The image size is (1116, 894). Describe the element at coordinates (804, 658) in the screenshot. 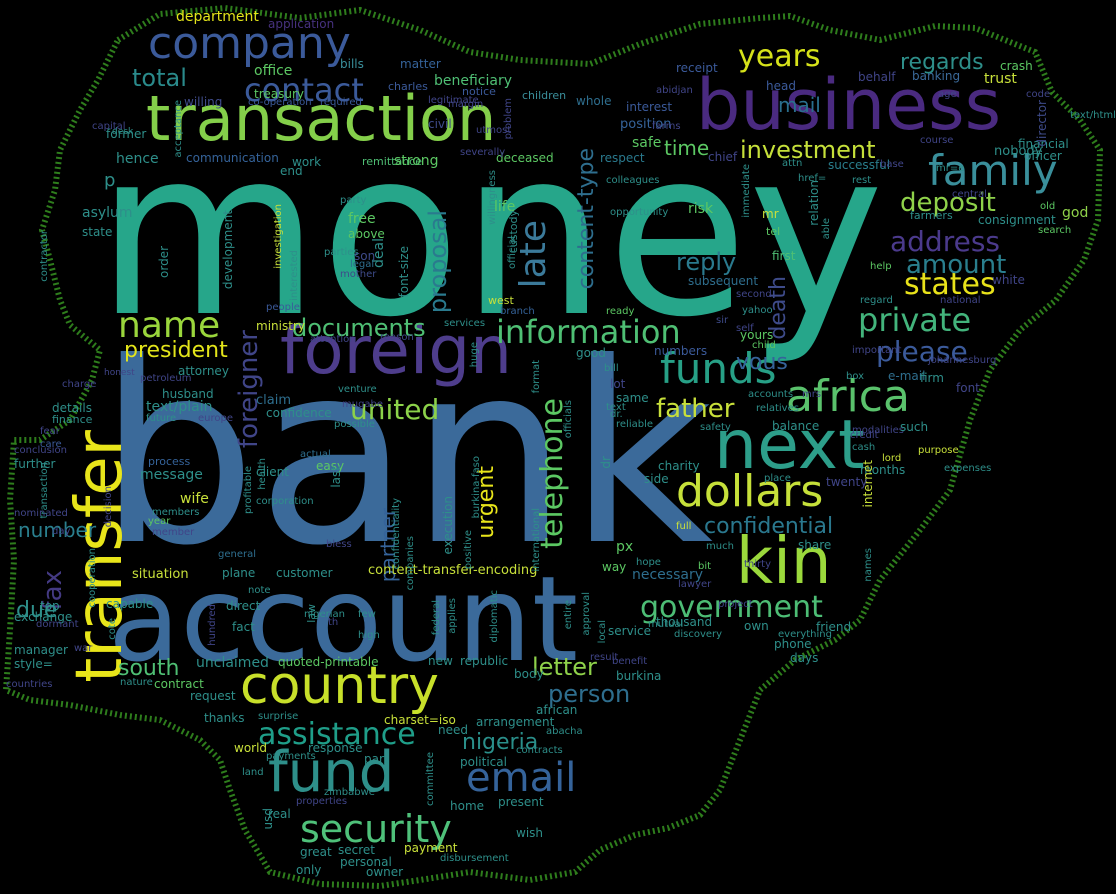

I see `word-days: days` at that location.